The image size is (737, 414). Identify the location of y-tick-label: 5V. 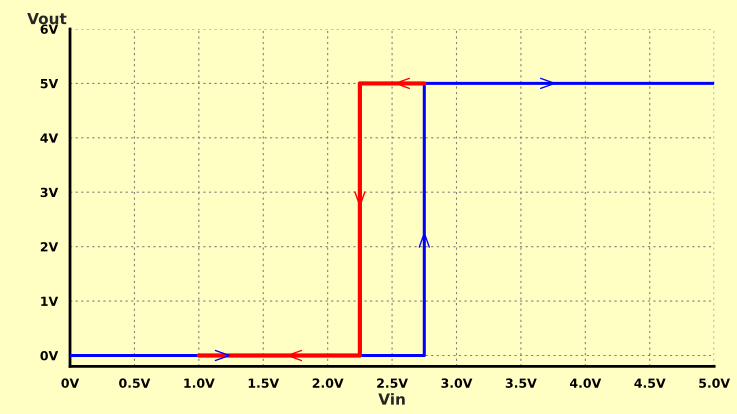
(49, 83).